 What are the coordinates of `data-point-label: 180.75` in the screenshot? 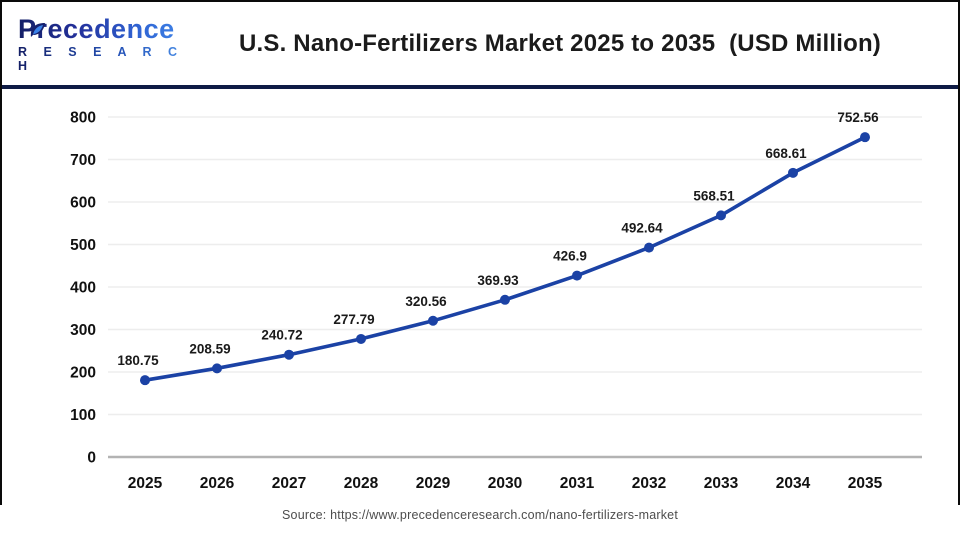 It's located at (138, 360).